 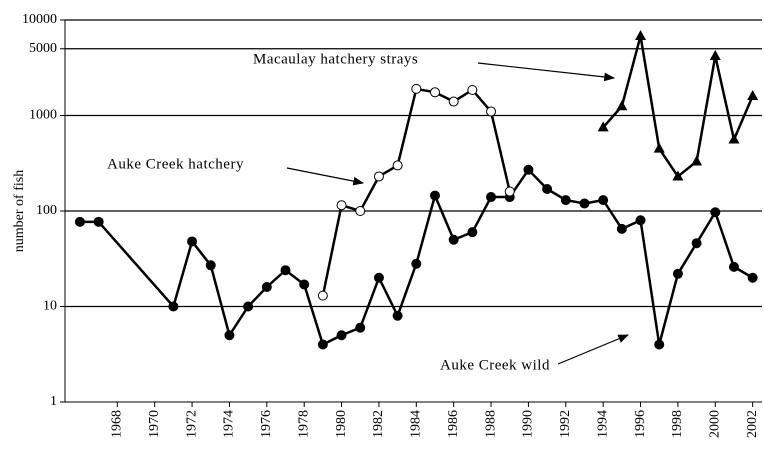 What do you see at coordinates (565, 424) in the screenshot?
I see `x-tick-label: 1992` at bounding box center [565, 424].